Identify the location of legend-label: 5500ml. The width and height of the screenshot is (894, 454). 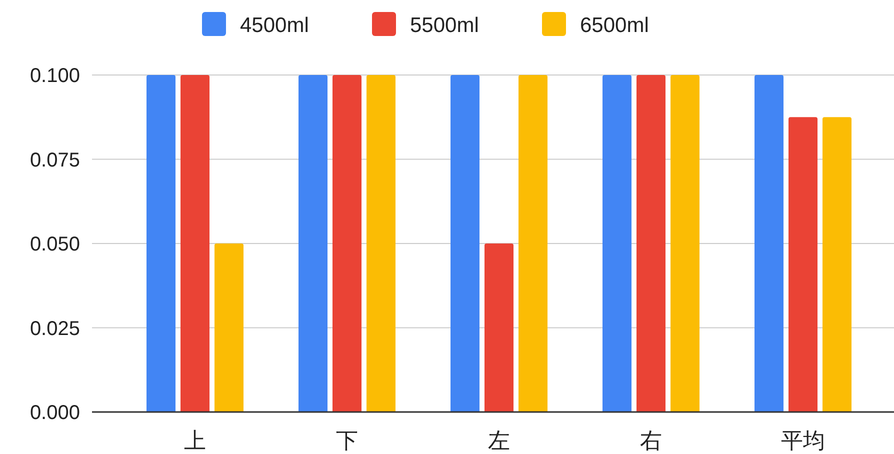
(444, 25).